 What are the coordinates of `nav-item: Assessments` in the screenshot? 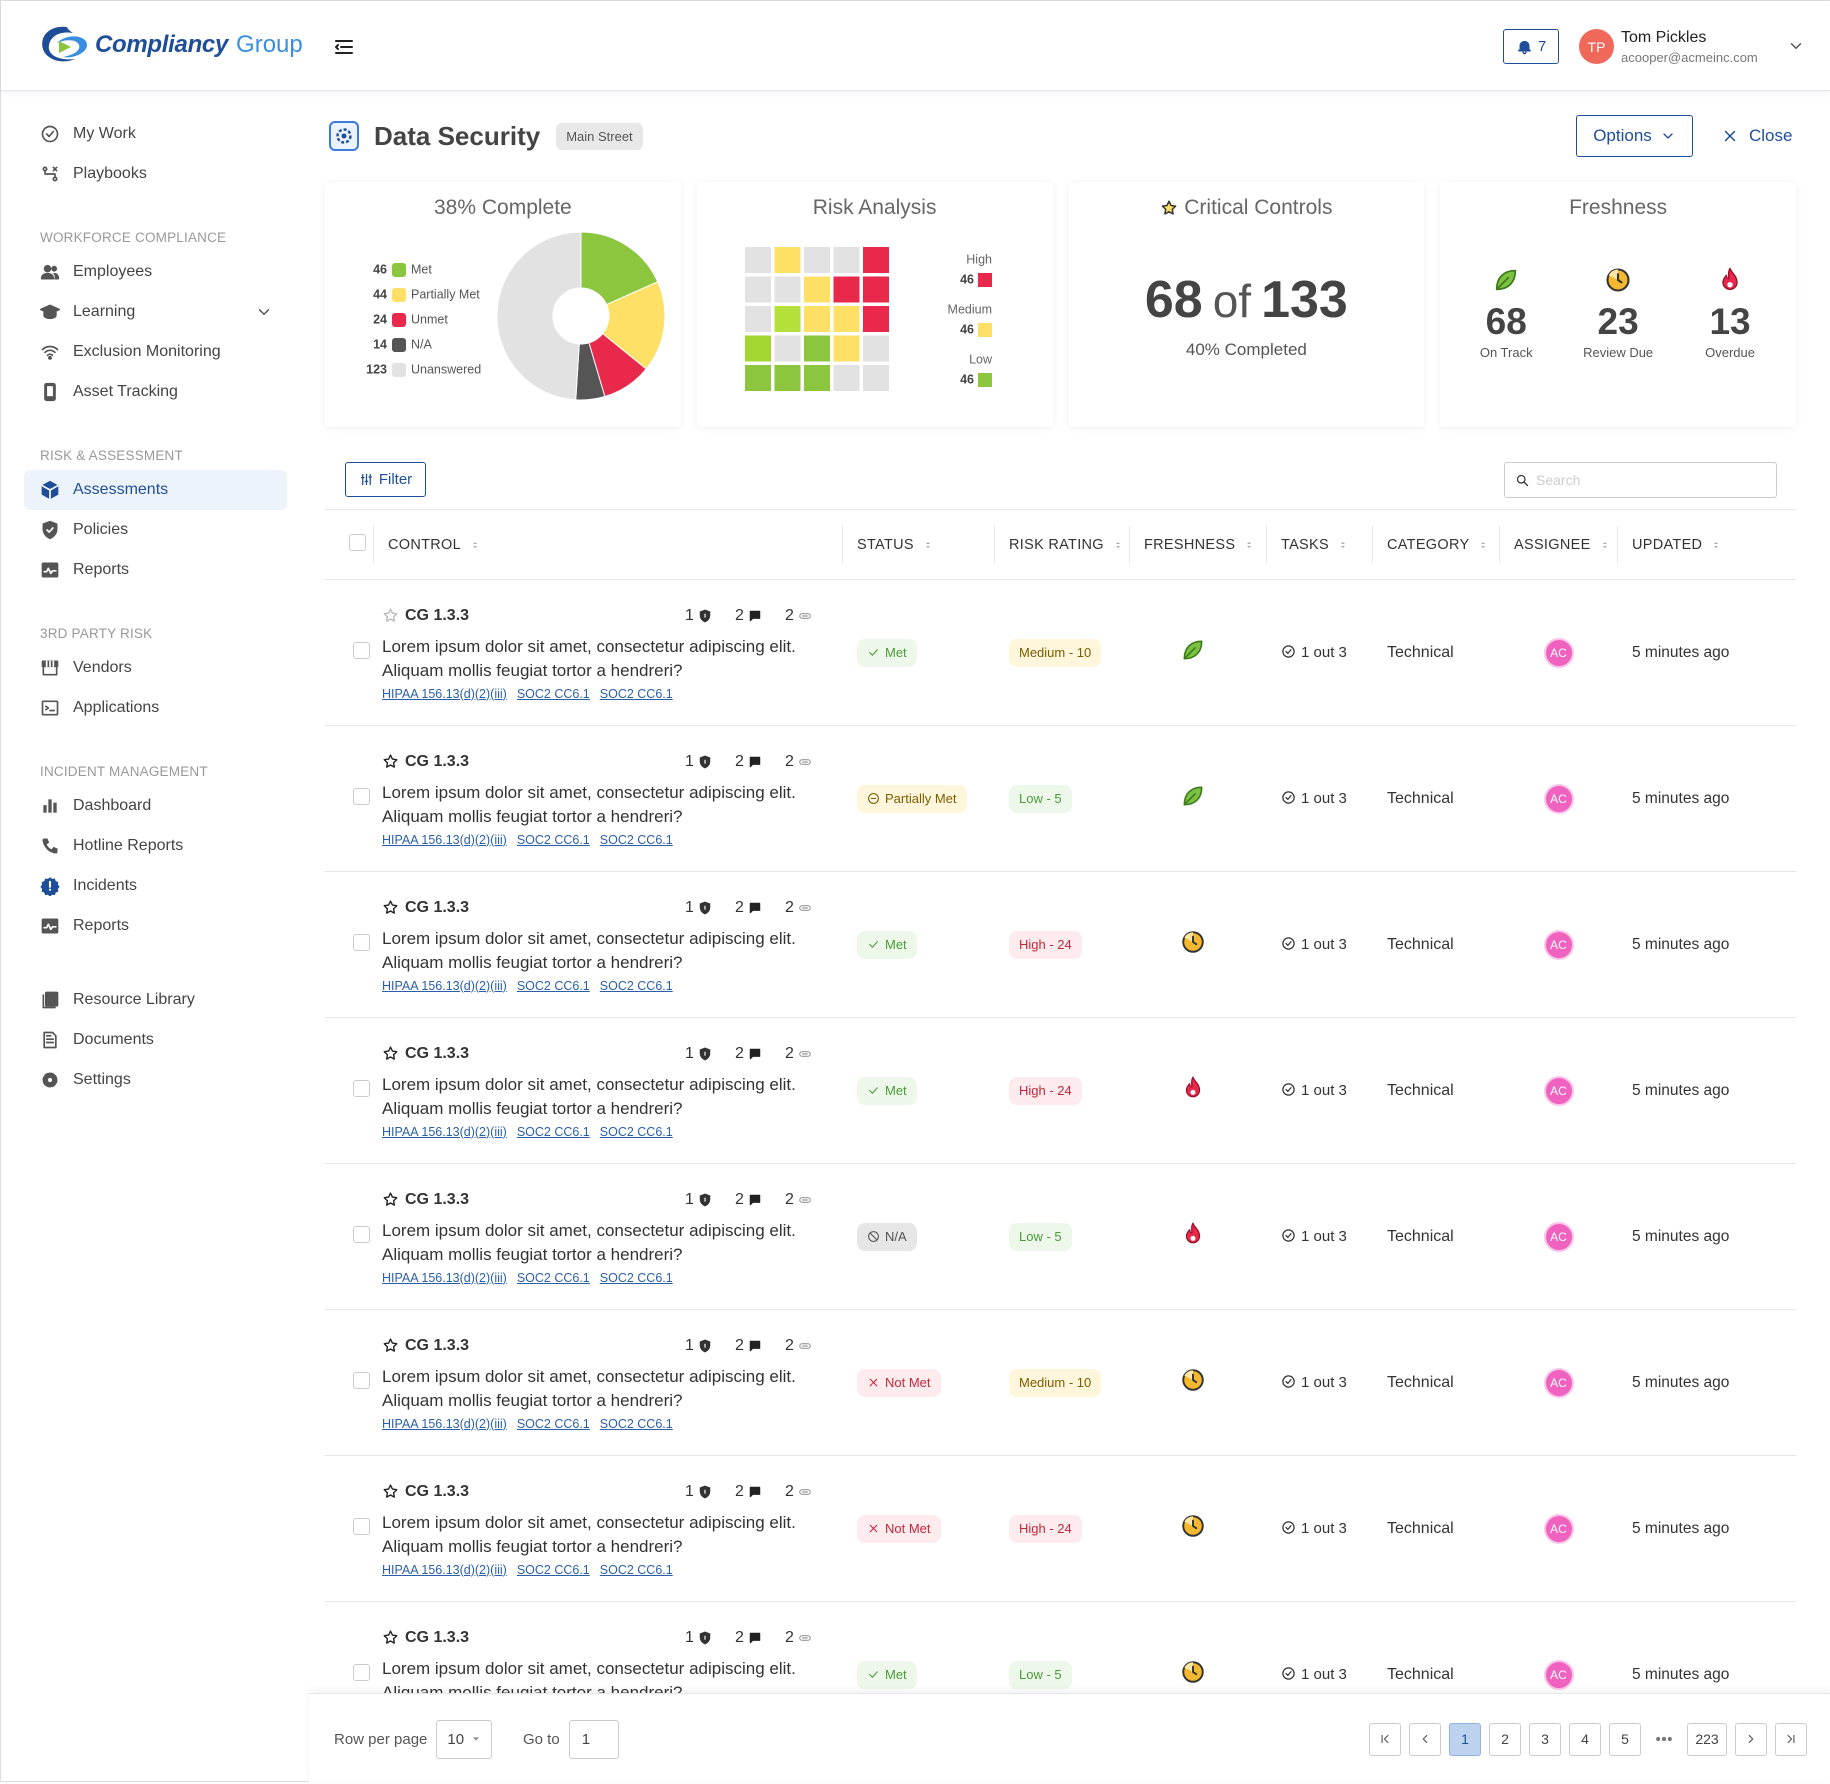 It's located at (155, 490).